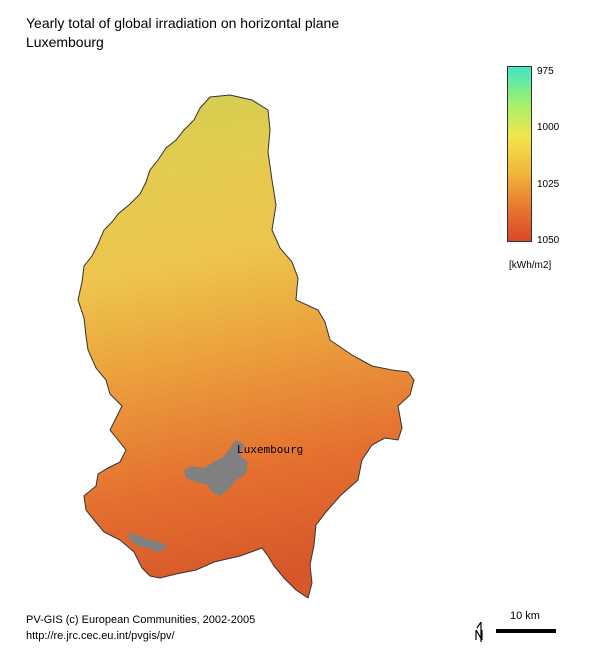 The width and height of the screenshot is (612, 660). What do you see at coordinates (270, 449) in the screenshot?
I see `city-label-luxembourg: Luxembourg` at bounding box center [270, 449].